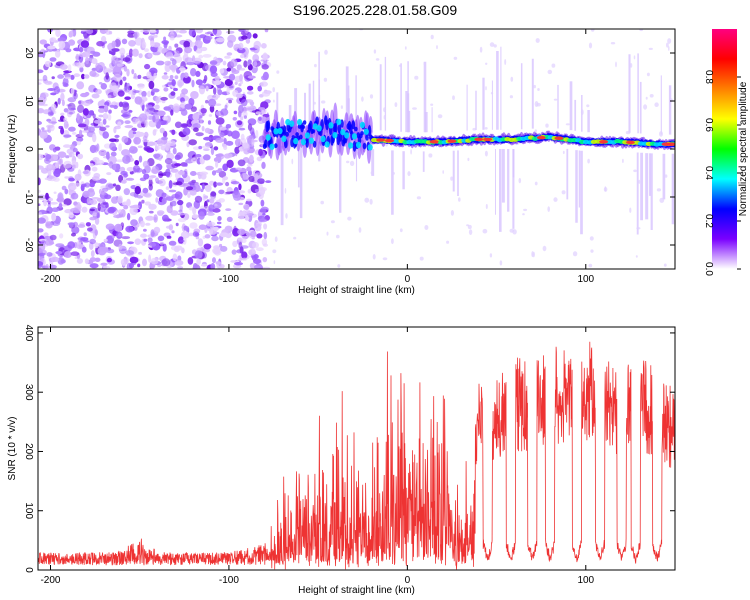 The height and width of the screenshot is (600, 750). Describe the element at coordinates (743, 148) in the screenshot. I see `colorbar-label: Normalized spectral amplitude` at that location.